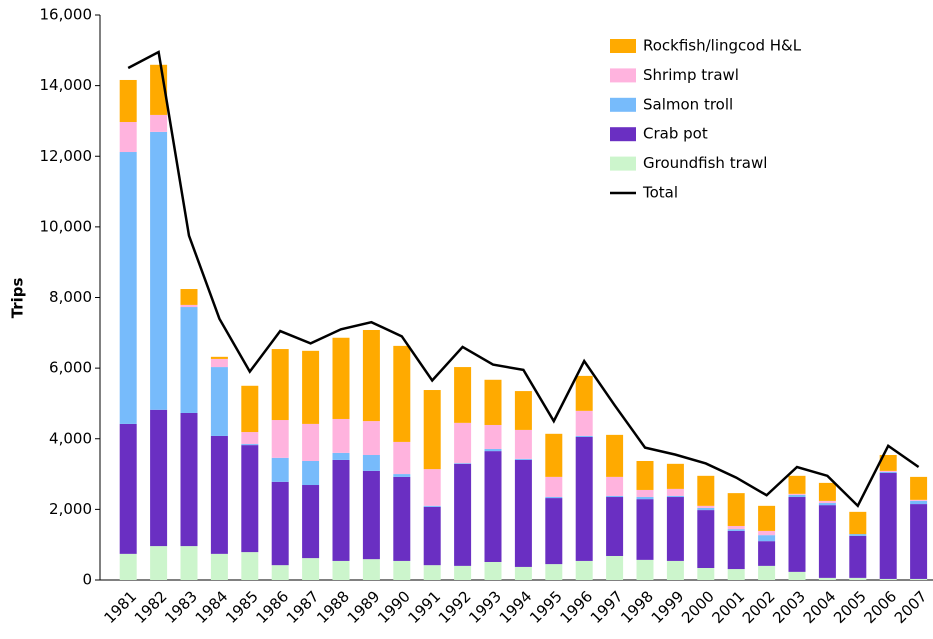 The width and height of the screenshot is (933, 639). Describe the element at coordinates (18, 298) in the screenshot. I see `y-axis-label: Trips` at that location.